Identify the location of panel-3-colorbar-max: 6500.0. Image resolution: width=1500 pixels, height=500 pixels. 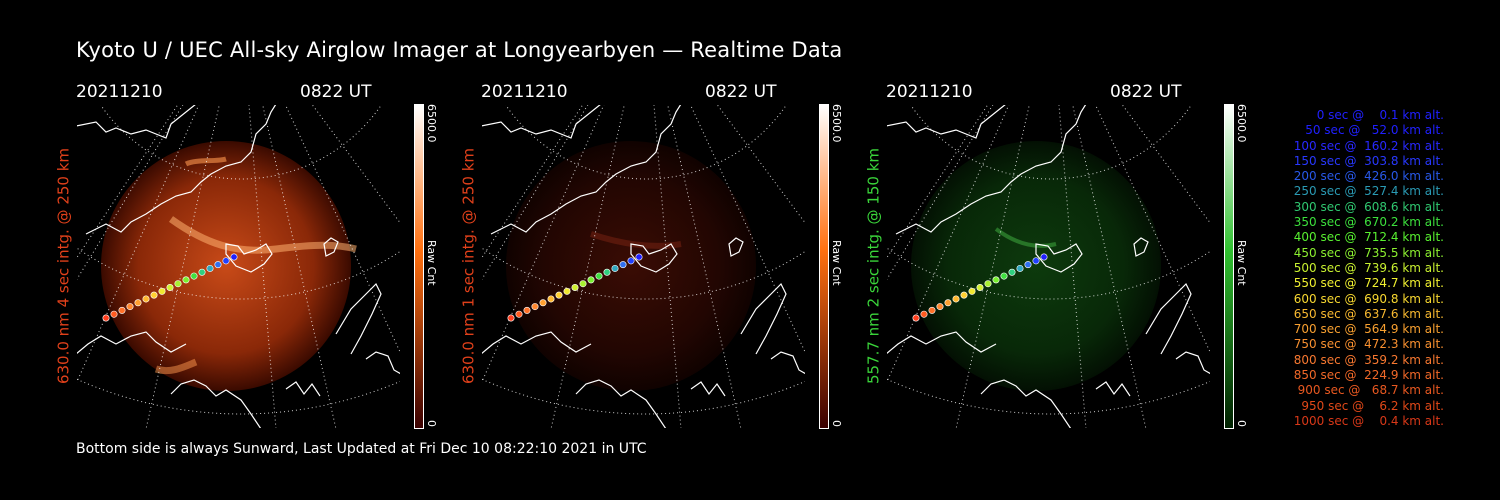
(1241, 123).